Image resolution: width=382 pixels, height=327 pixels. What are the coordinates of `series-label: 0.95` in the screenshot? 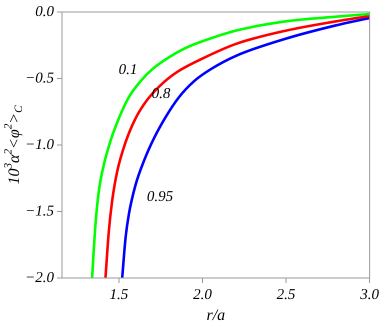 It's located at (160, 196).